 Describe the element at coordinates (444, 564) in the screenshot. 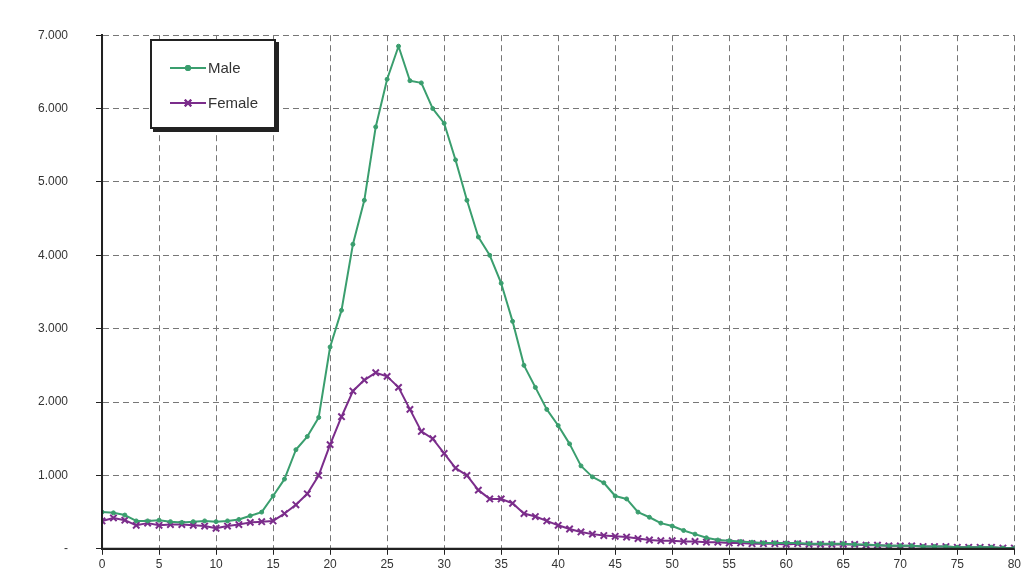

I see `x-tick-label: 30` at that location.